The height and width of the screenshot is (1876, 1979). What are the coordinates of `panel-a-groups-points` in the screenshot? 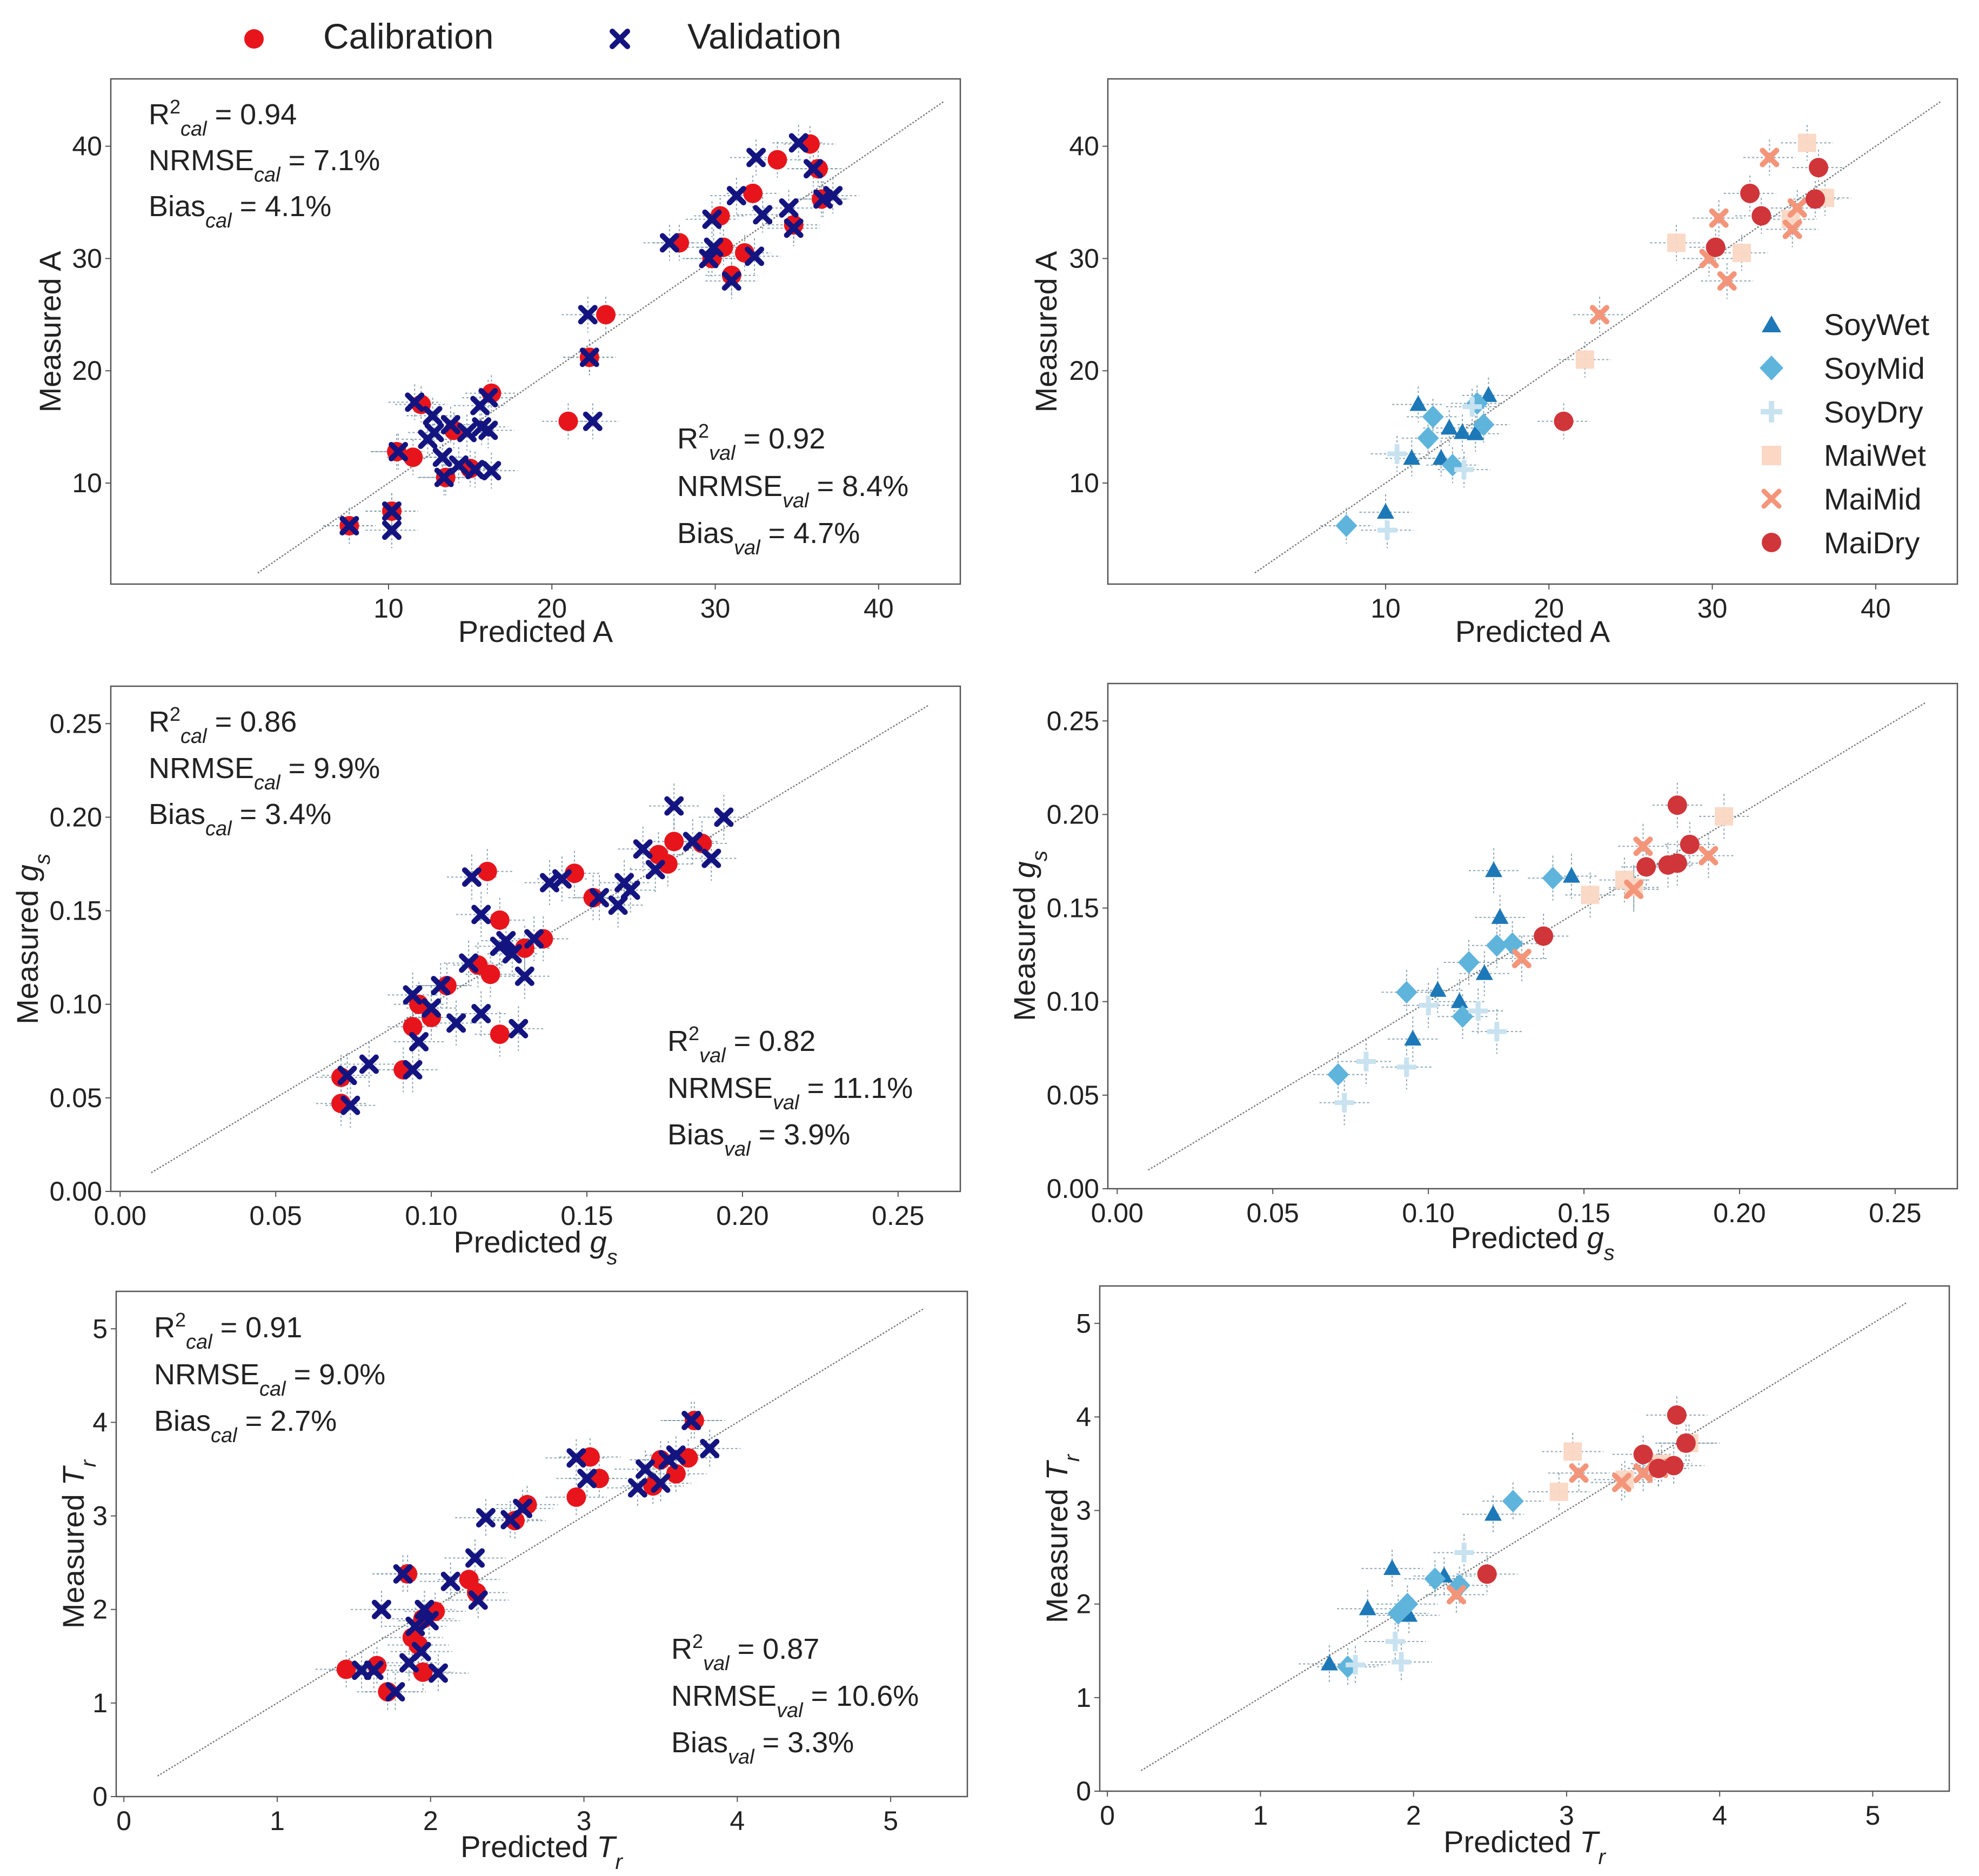 It's located at (1598, 337).